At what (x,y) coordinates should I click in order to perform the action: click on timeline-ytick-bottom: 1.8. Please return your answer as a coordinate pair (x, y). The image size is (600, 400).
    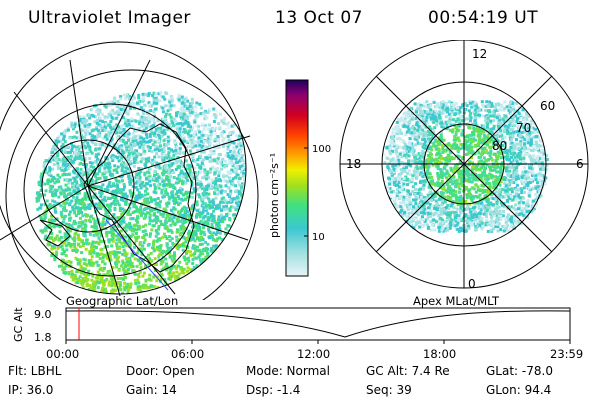
    Looking at the image, I should click on (43, 337).